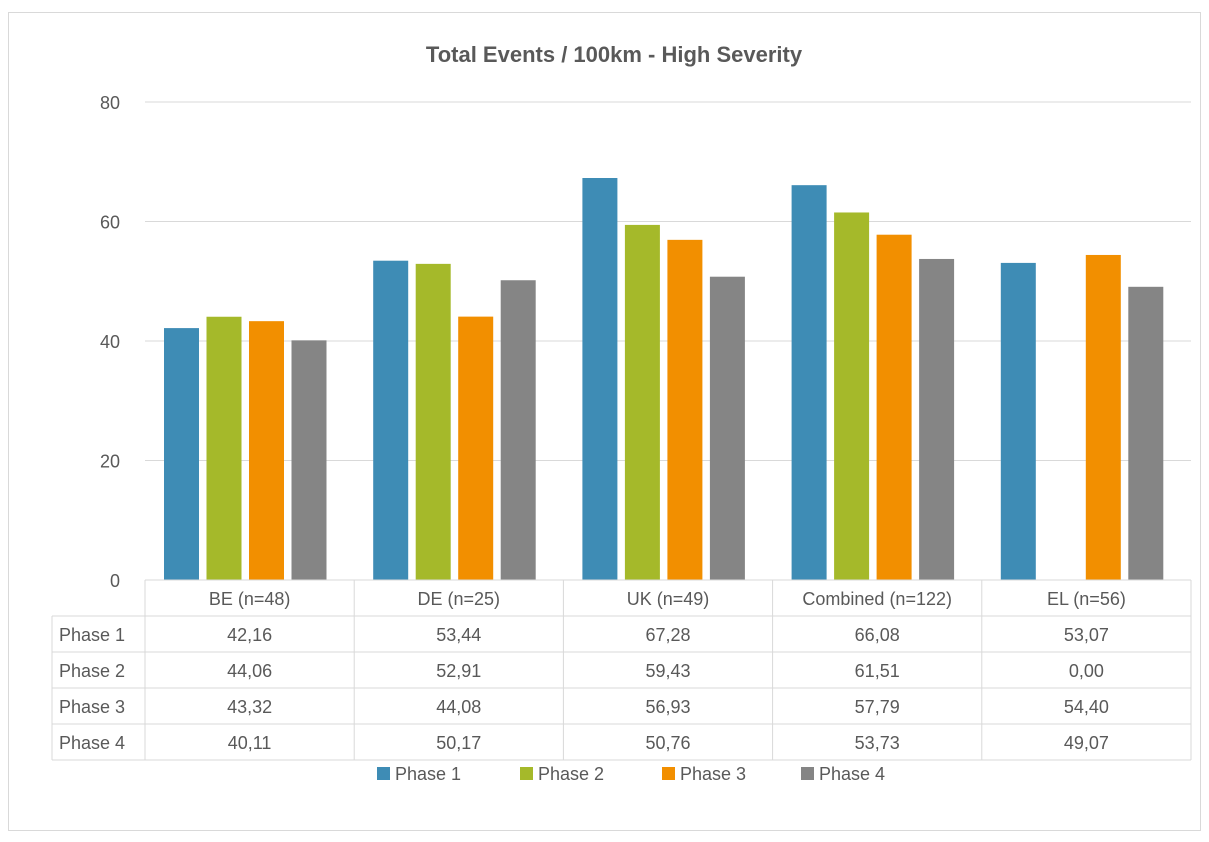 The height and width of the screenshot is (842, 1209). What do you see at coordinates (249, 707) in the screenshot?
I see `table-cell: 43,32` at bounding box center [249, 707].